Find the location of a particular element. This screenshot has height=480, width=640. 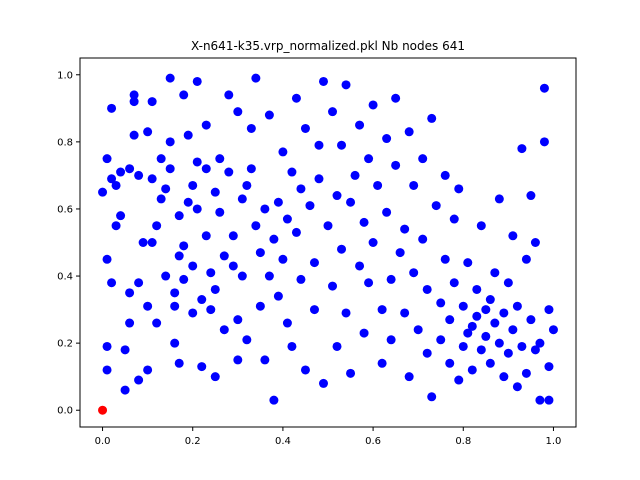

depot-marker is located at coordinates (103, 410).